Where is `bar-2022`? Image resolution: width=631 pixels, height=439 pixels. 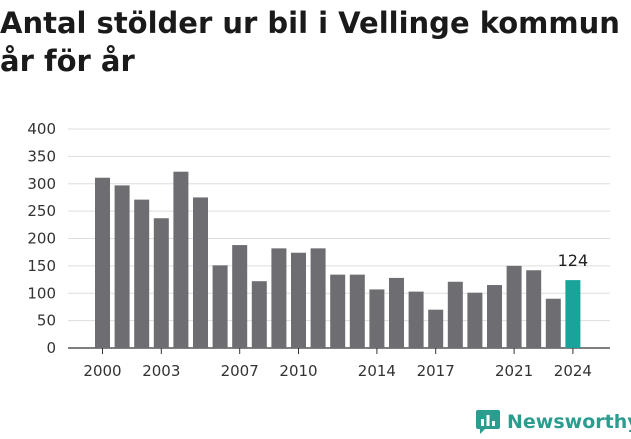
bar-2022 is located at coordinates (534, 309).